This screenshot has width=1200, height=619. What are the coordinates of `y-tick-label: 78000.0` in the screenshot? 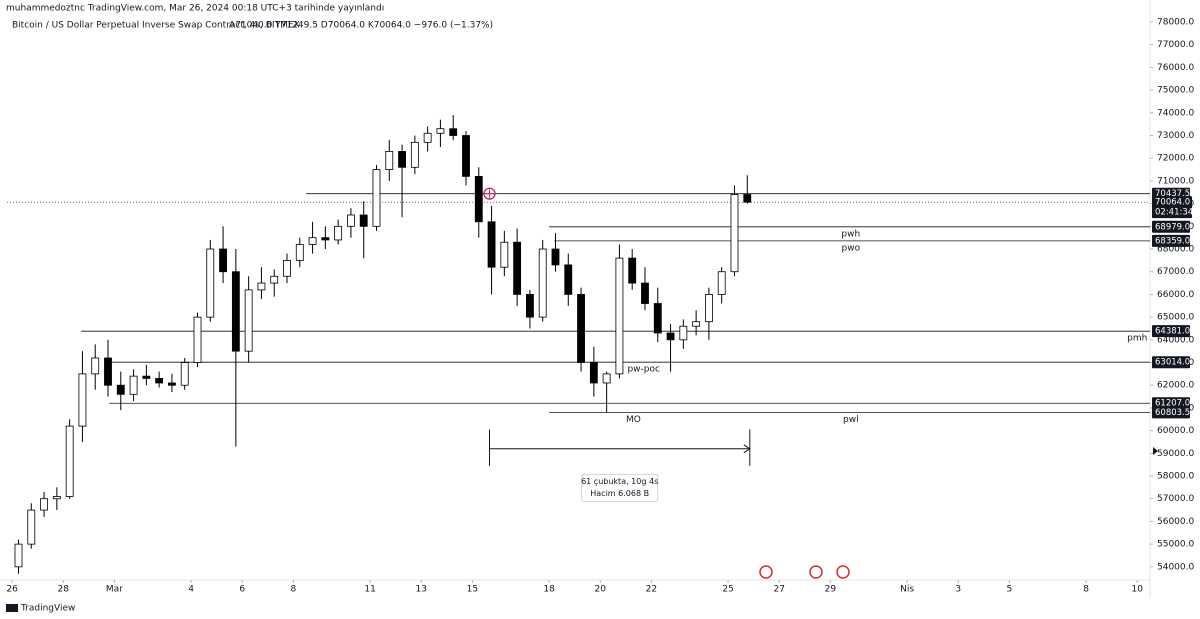 It's located at (1175, 23).